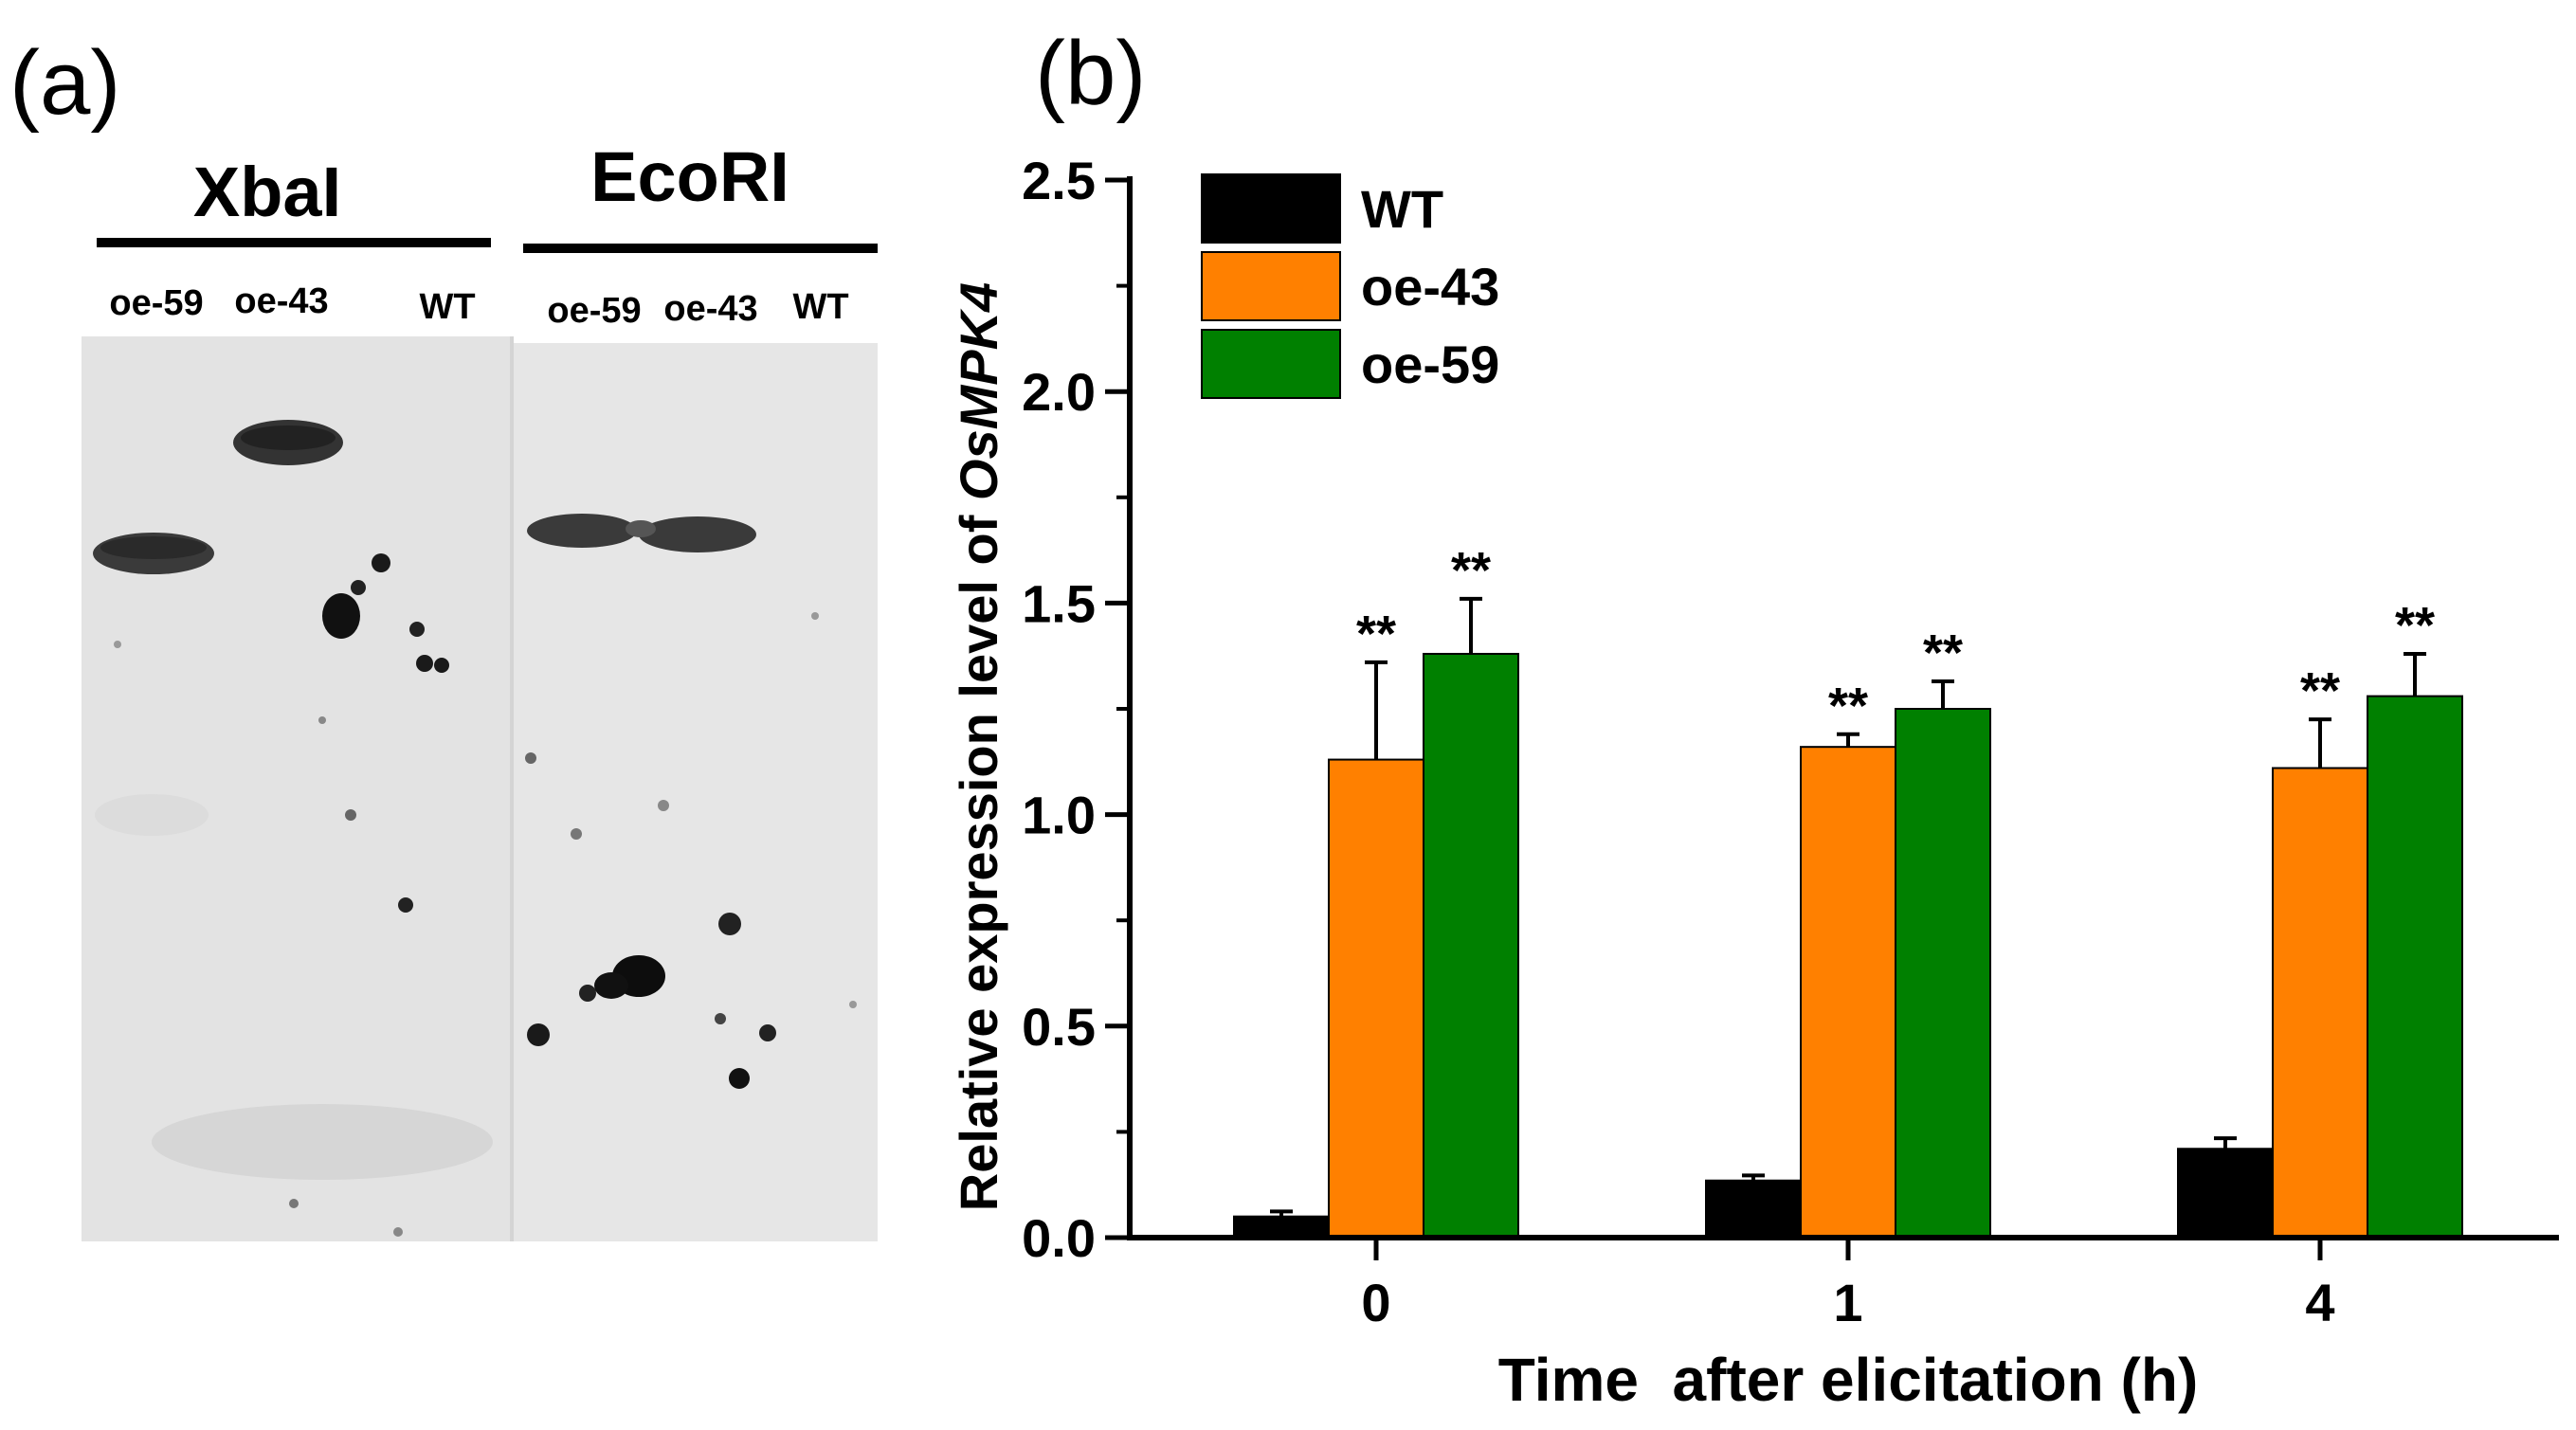  Describe the element at coordinates (1848, 1380) in the screenshot. I see `x-axis-title: Time after elicitation (h)` at that location.